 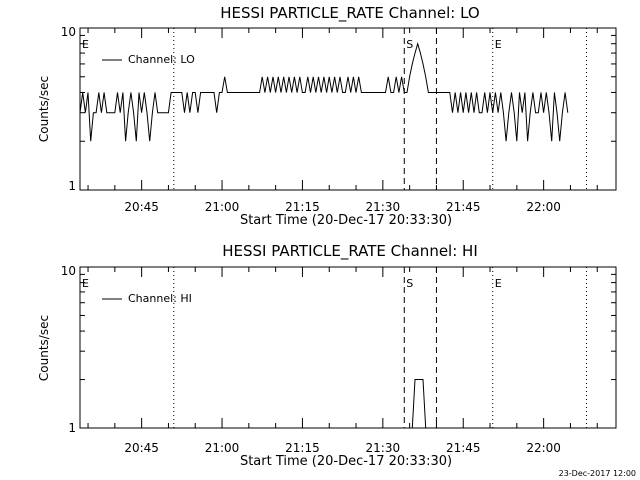 What do you see at coordinates (383, 448) in the screenshot?
I see `x-tick-label-hi: 21:30` at bounding box center [383, 448].